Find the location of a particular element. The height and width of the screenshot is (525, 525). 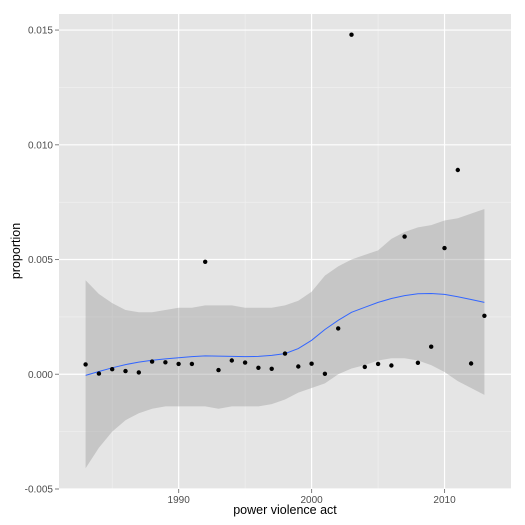

y-tick-label: 0.005 is located at coordinates (40, 260).